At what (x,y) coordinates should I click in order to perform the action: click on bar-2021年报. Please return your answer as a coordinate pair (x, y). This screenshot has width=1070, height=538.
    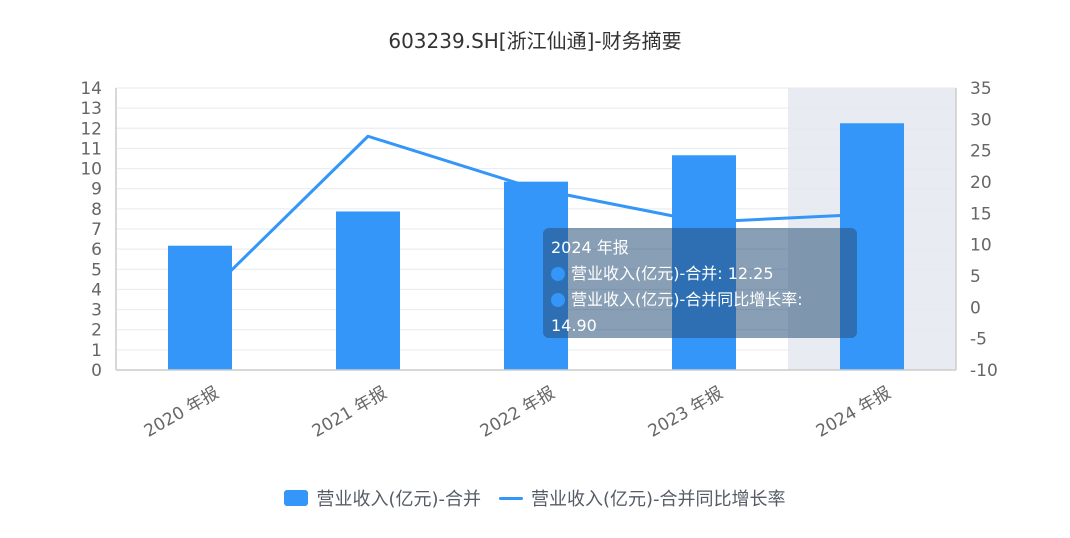
    Looking at the image, I should click on (368, 290).